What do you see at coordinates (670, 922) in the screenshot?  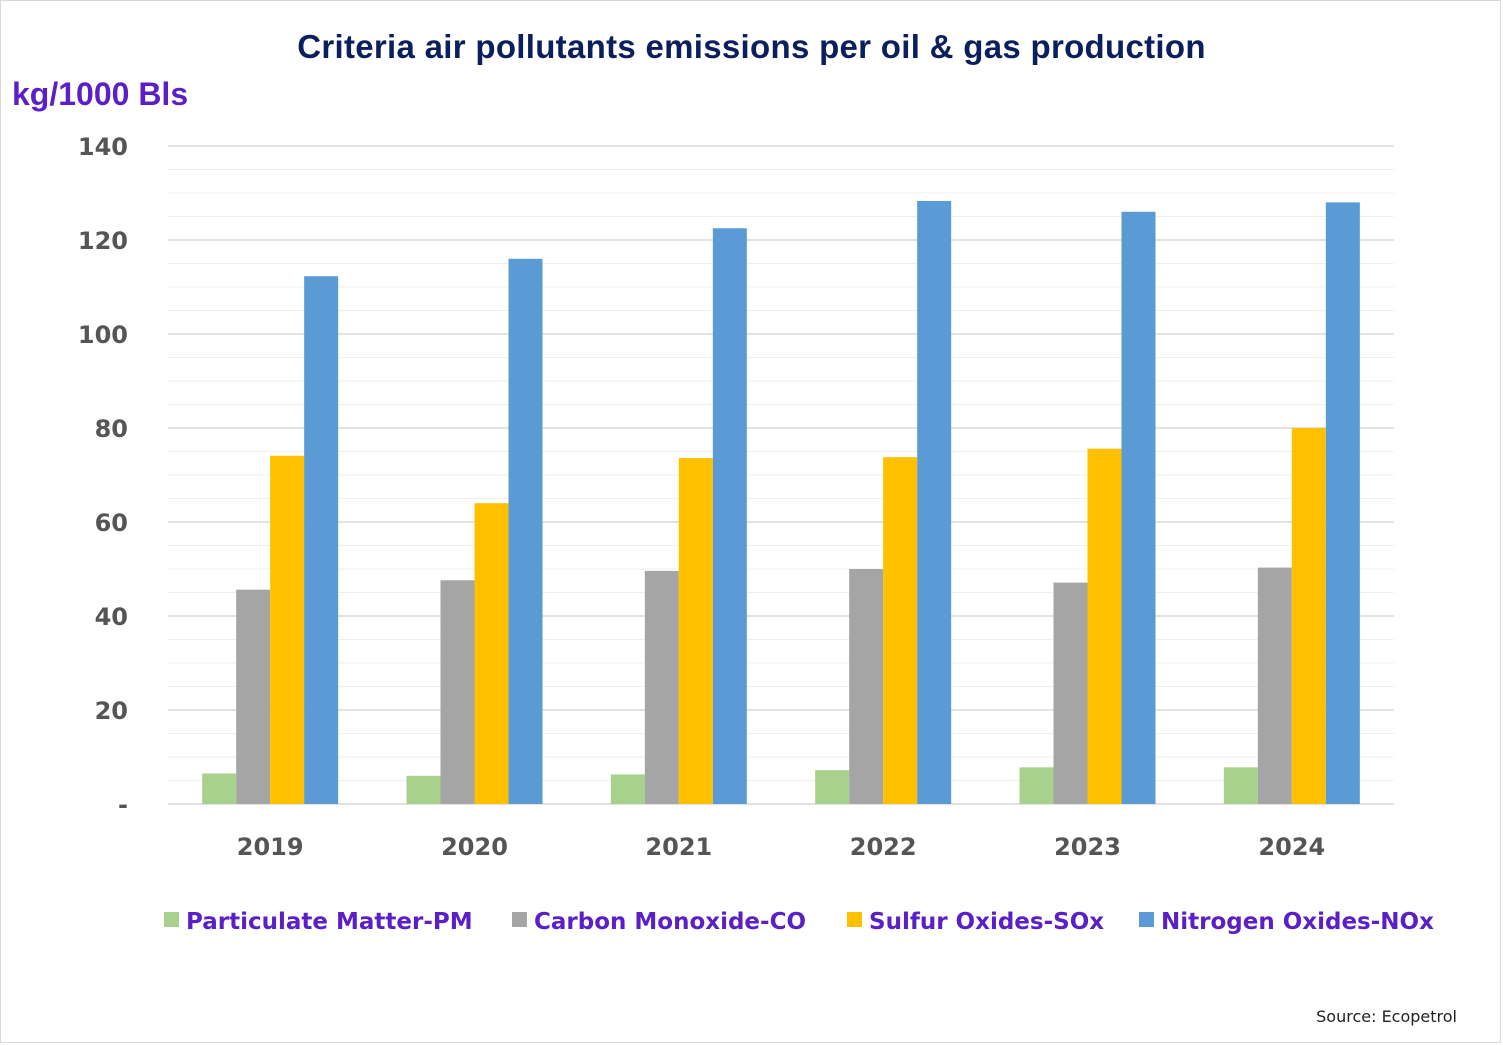 I see `legend-label: Carbon Monoxide-CO` at bounding box center [670, 922].